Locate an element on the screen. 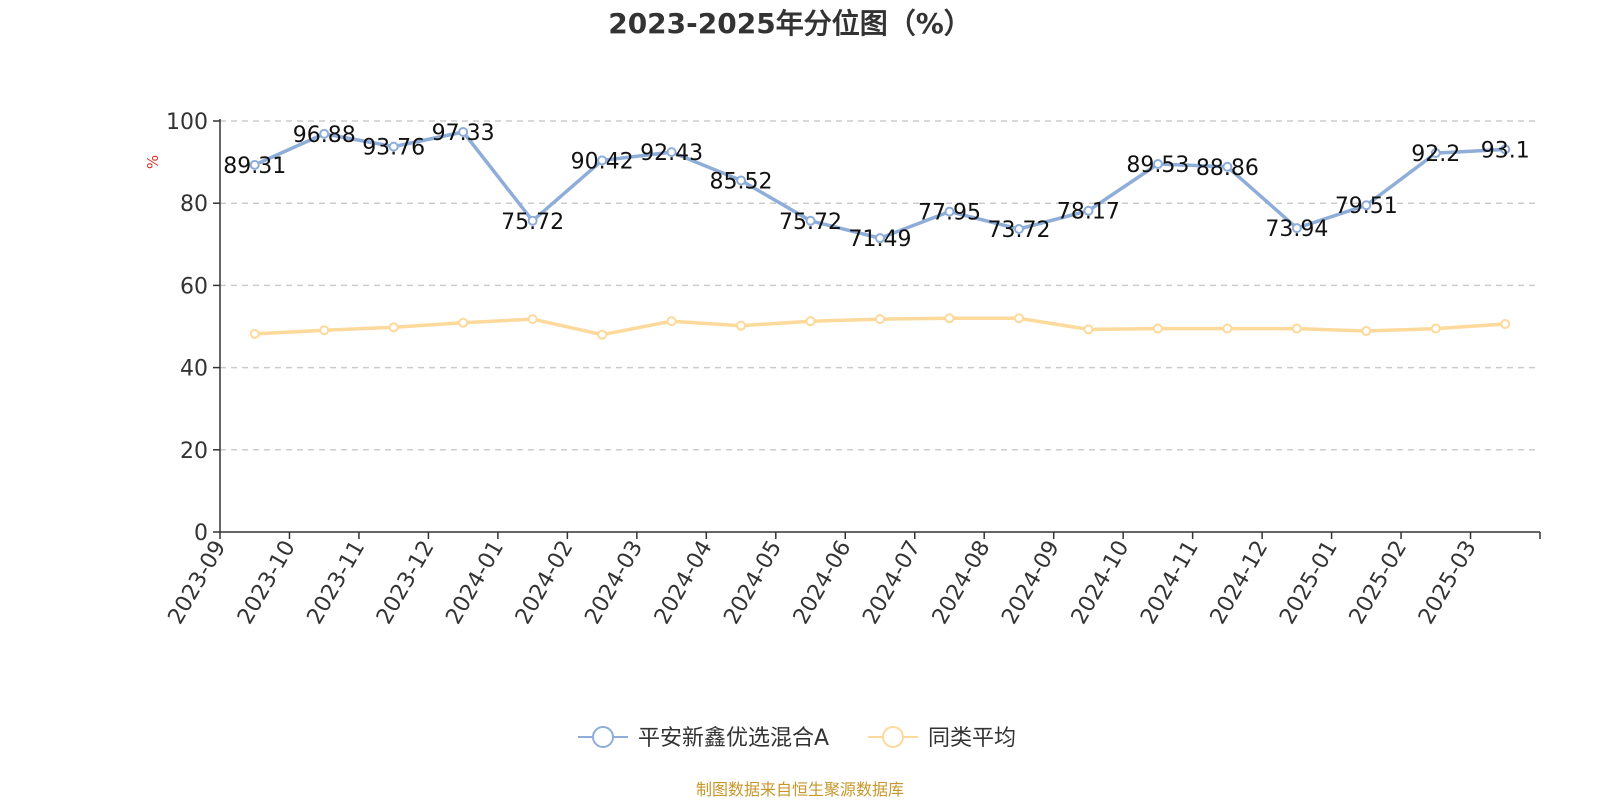 This screenshot has width=1600, height=800. source-note: 制图数据来自恒生聚源数据库 is located at coordinates (800, 789).